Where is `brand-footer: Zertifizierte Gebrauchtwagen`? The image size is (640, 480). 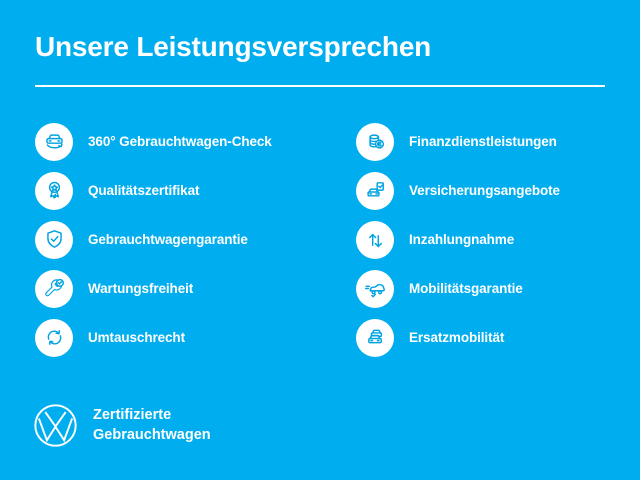 brand-footer: Zertifizierte Gebrauchtwagen is located at coordinates (121, 425).